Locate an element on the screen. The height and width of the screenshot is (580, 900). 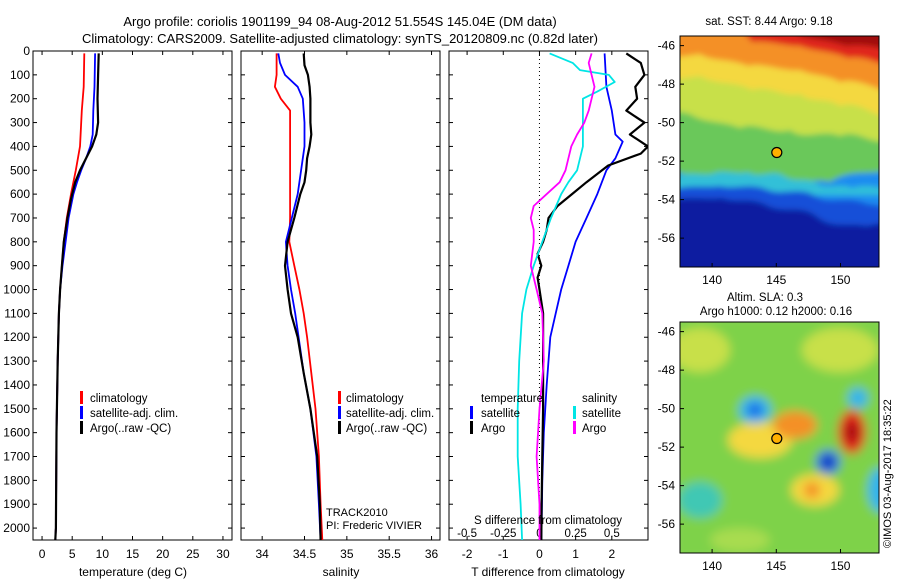
series-line-temperature-satellite is located at coordinates (582, 296).